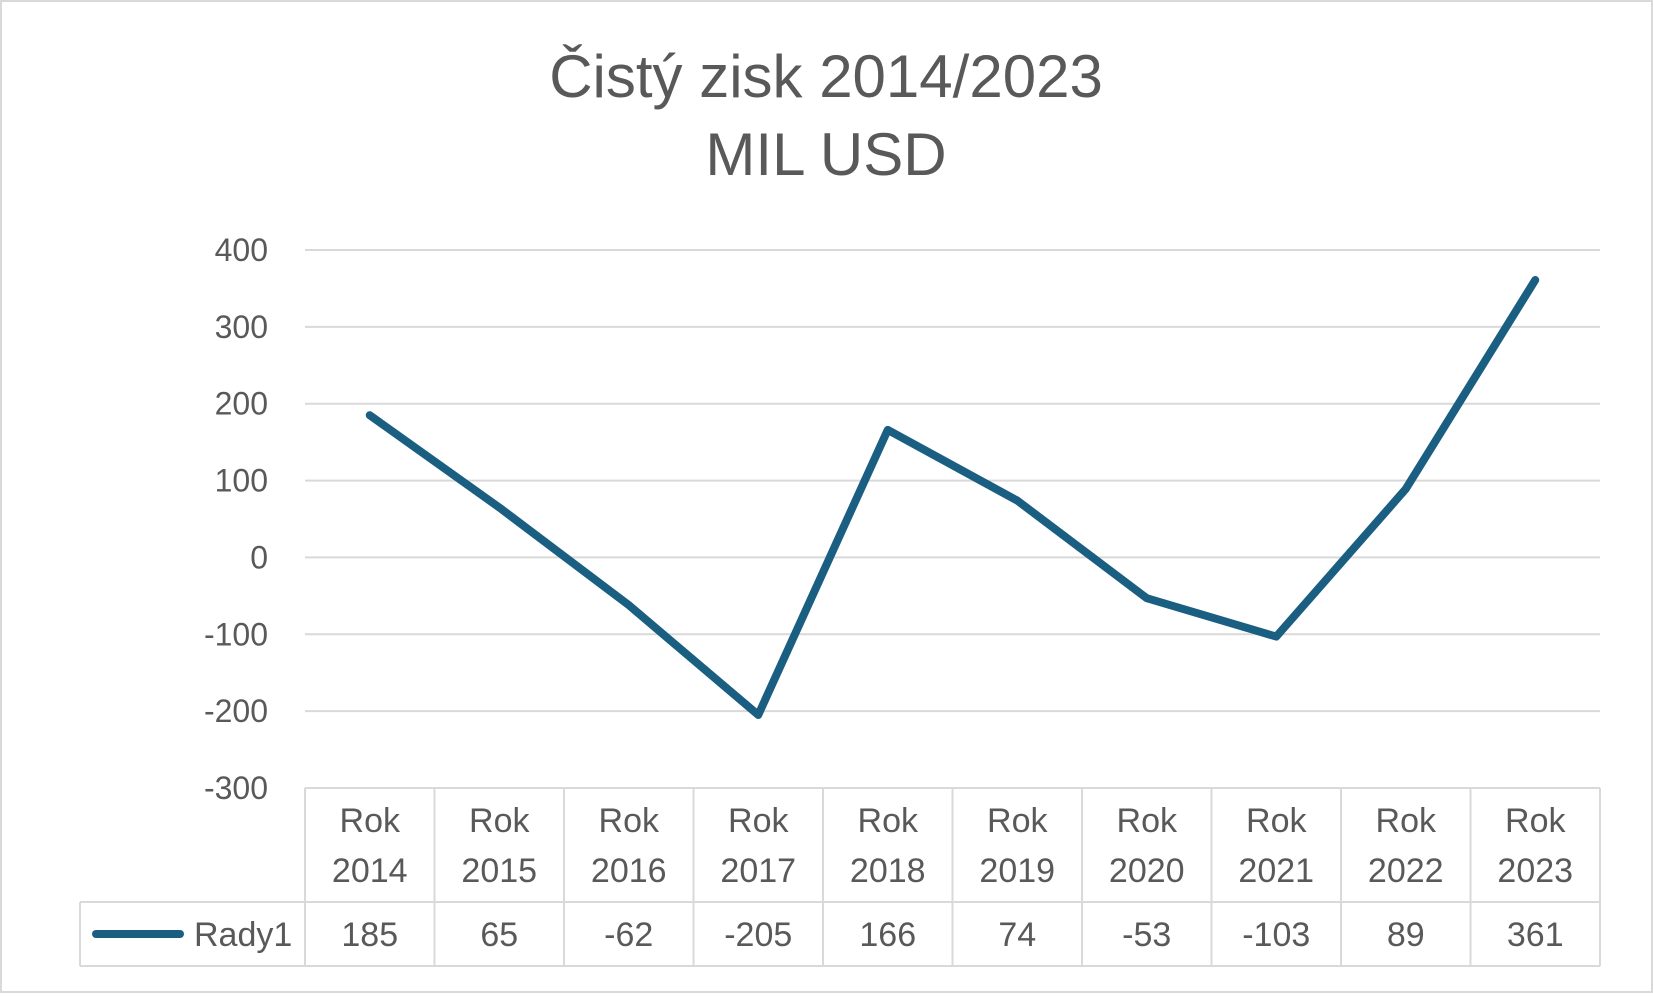 The width and height of the screenshot is (1653, 996). Describe the element at coordinates (369, 935) in the screenshot. I see `data-table-value: 185` at that location.